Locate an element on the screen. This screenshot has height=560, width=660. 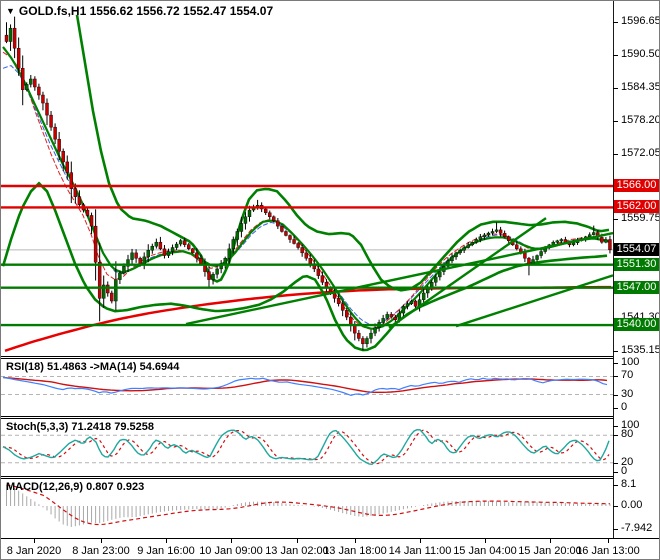
price-level-badge: 1540.00 is located at coordinates (636, 325).